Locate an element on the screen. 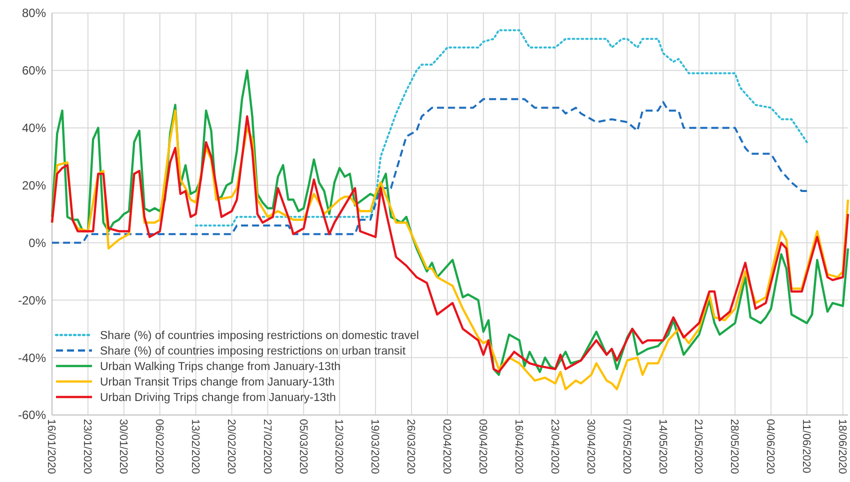 This screenshot has height=482, width=850. y-tick-label: -60% is located at coordinates (32, 415).